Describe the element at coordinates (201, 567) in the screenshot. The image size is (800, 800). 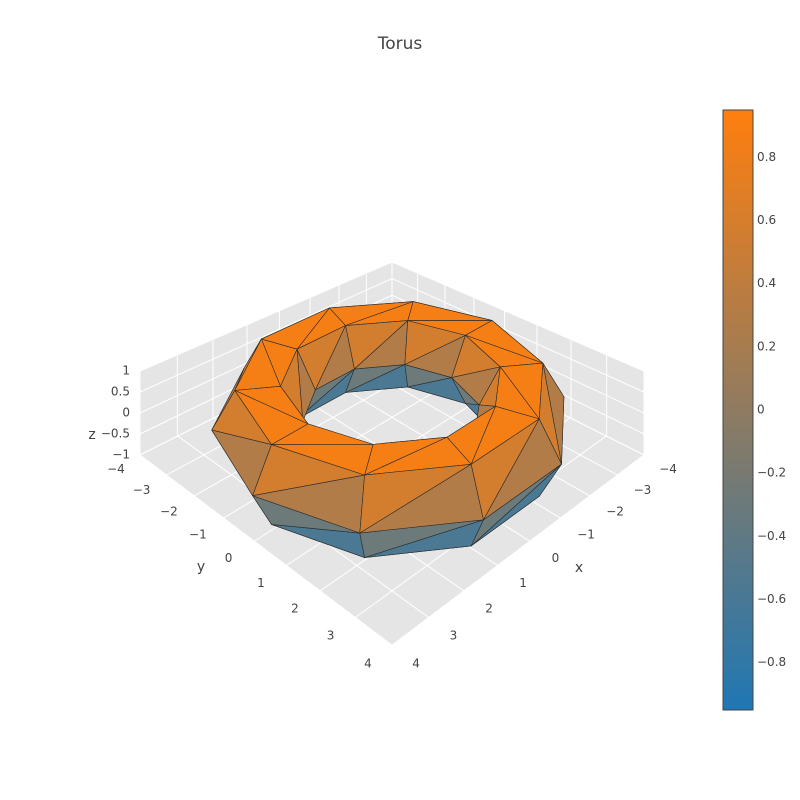
I see `y-axis-title: y` at that location.